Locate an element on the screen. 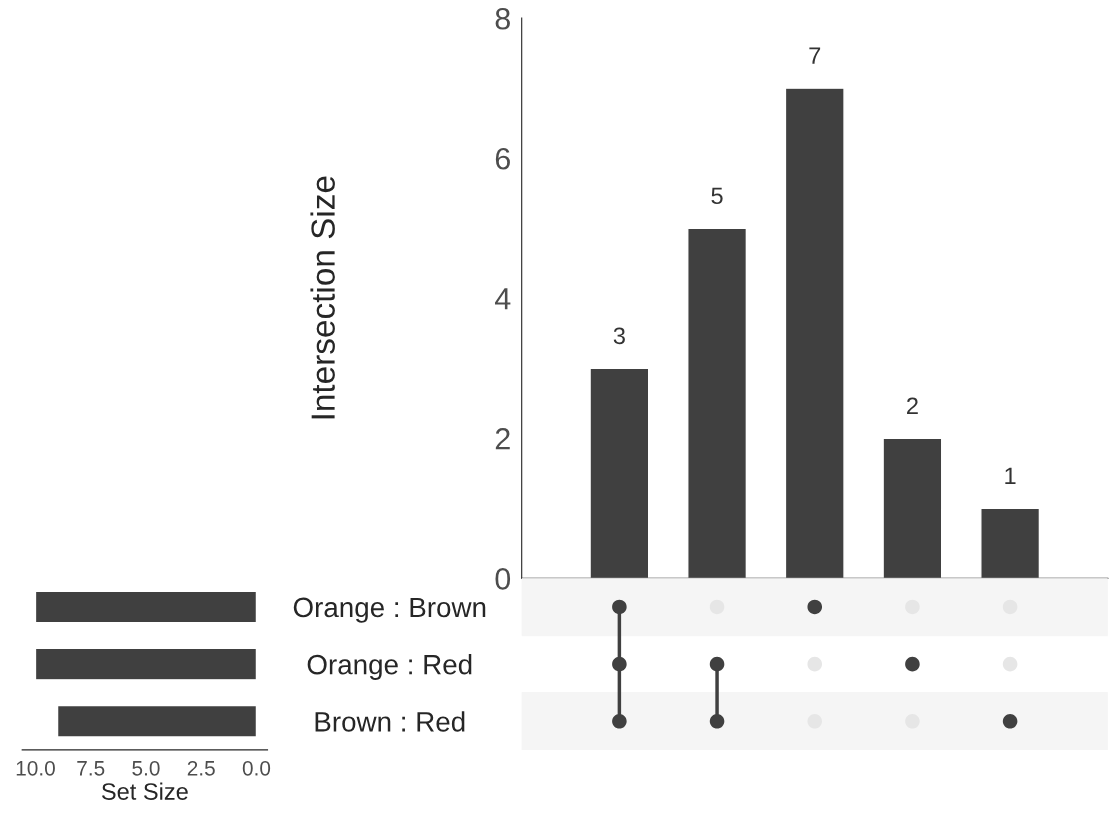 This screenshot has height=825, width=1110. y-tick-label: 8 is located at coordinates (502, 18).